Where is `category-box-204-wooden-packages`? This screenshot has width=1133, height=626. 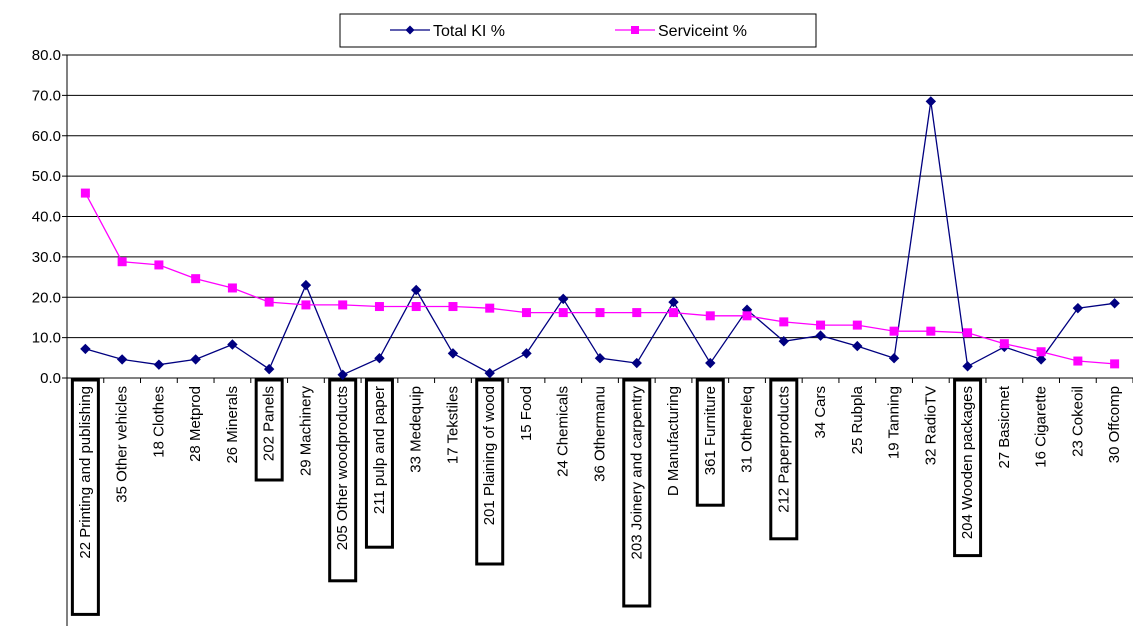 category-box-204-wooden-packages is located at coordinates (968, 468).